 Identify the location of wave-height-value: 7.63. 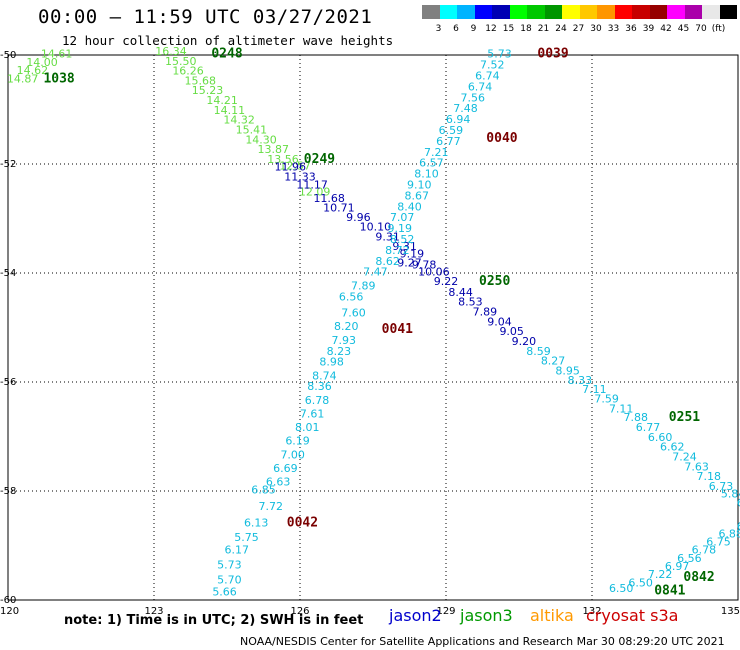
(696, 466).